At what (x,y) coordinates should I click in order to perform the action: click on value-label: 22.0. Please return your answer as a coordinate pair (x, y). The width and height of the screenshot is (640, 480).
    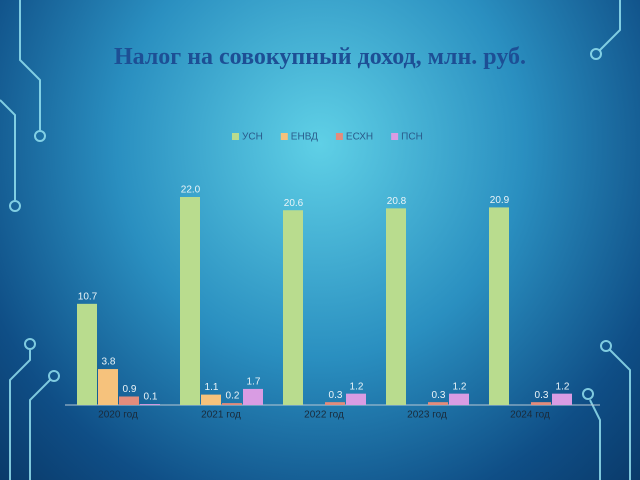
    Looking at the image, I should click on (191, 190).